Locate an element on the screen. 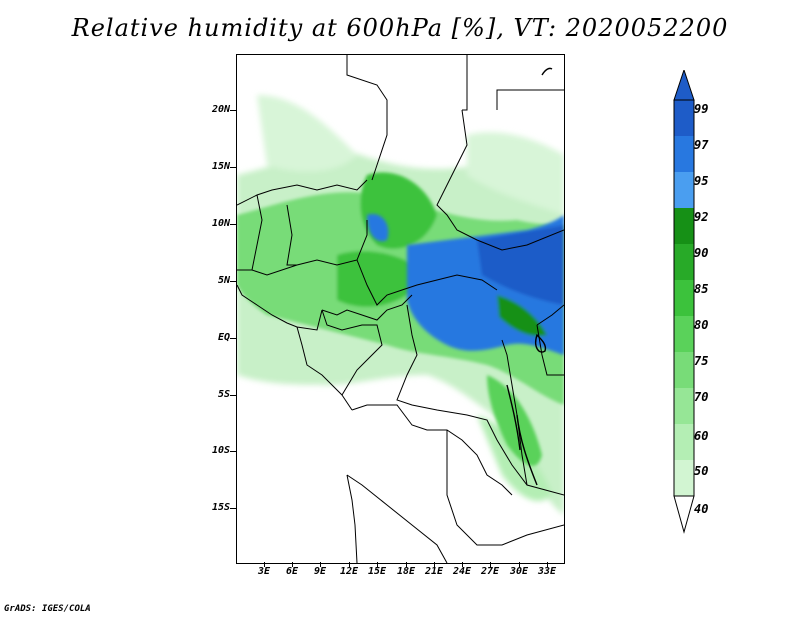  colorbar-label: 95 is located at coordinates (701, 181).